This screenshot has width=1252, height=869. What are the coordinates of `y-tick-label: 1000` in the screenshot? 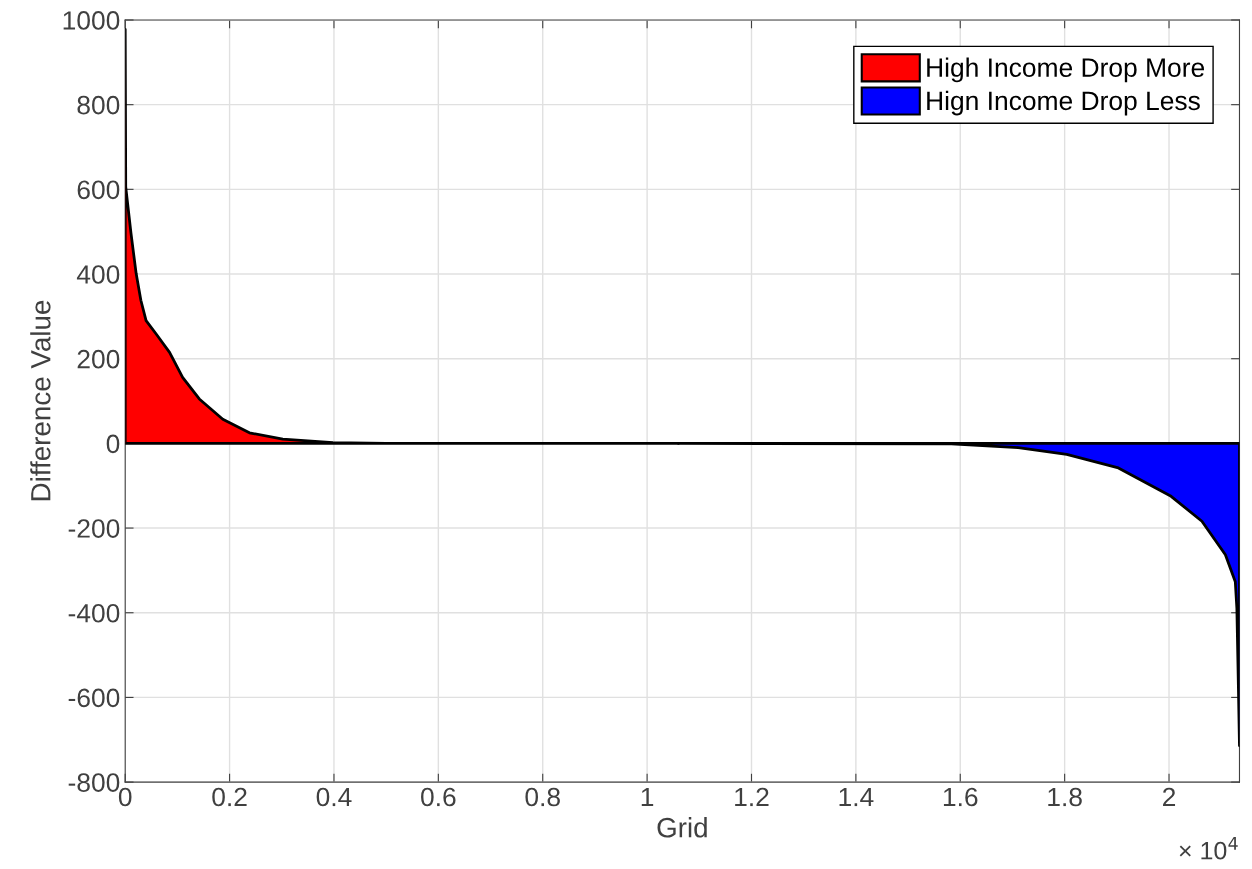 It's located at (91, 20).